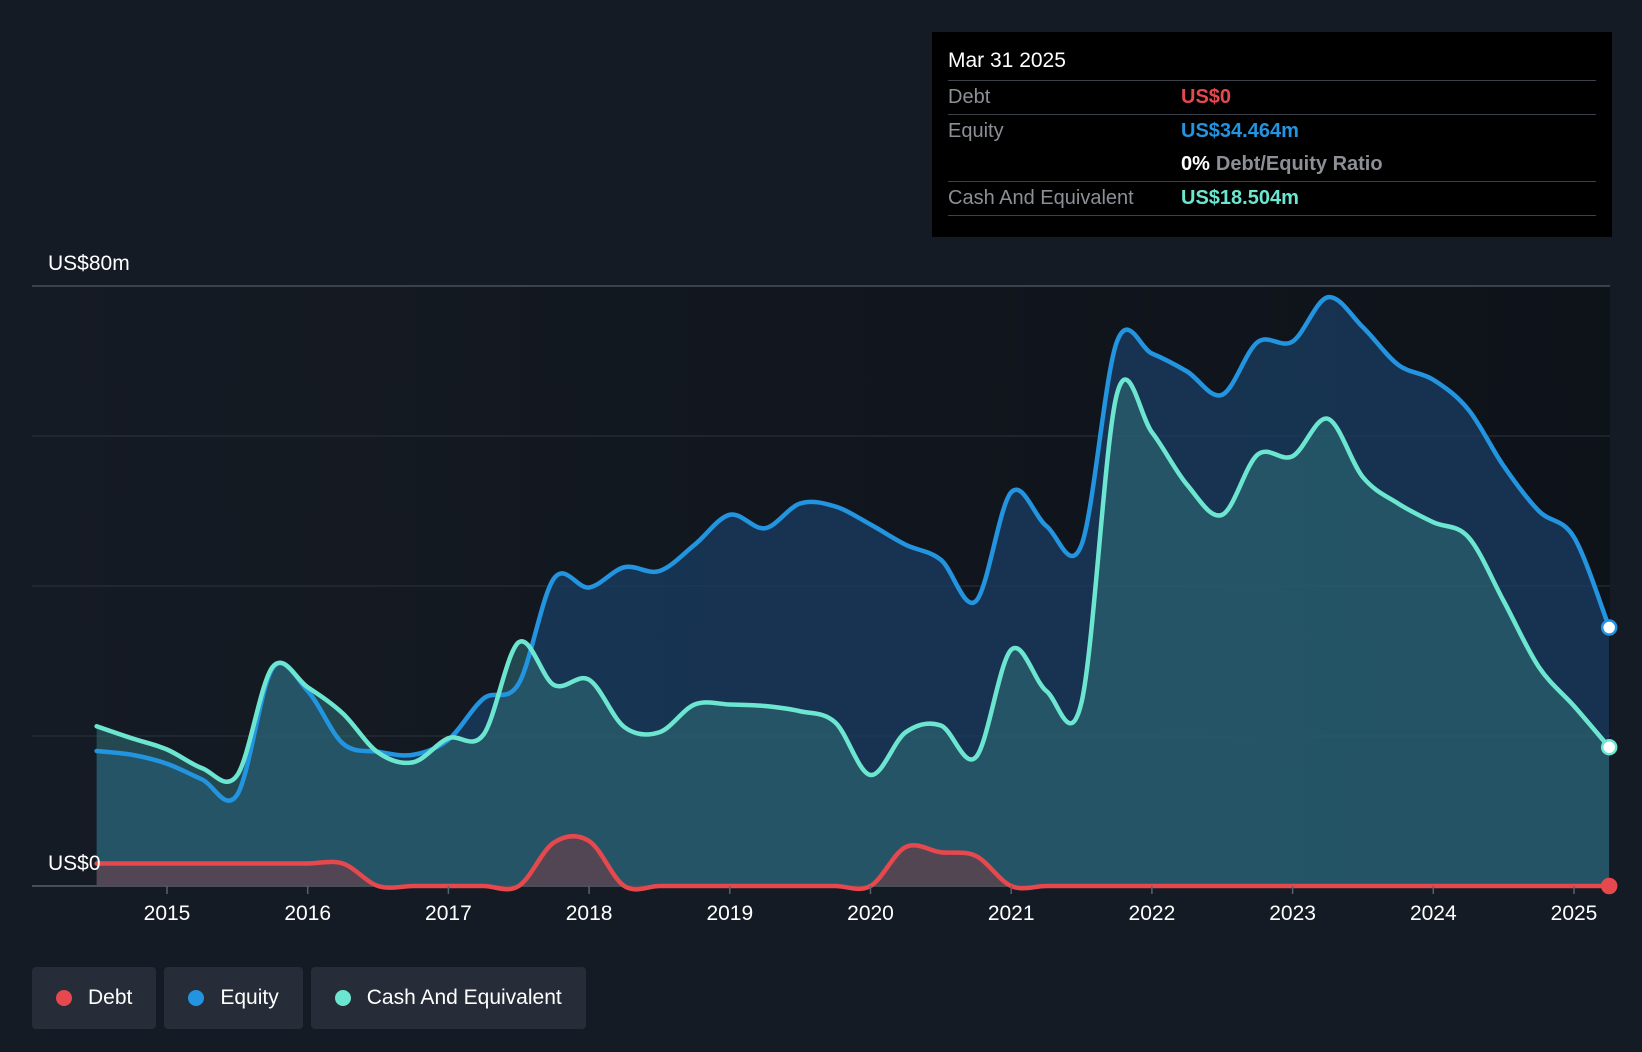  What do you see at coordinates (1195, 164) in the screenshot?
I see `tooltip-ratio-value: 0%` at bounding box center [1195, 164].